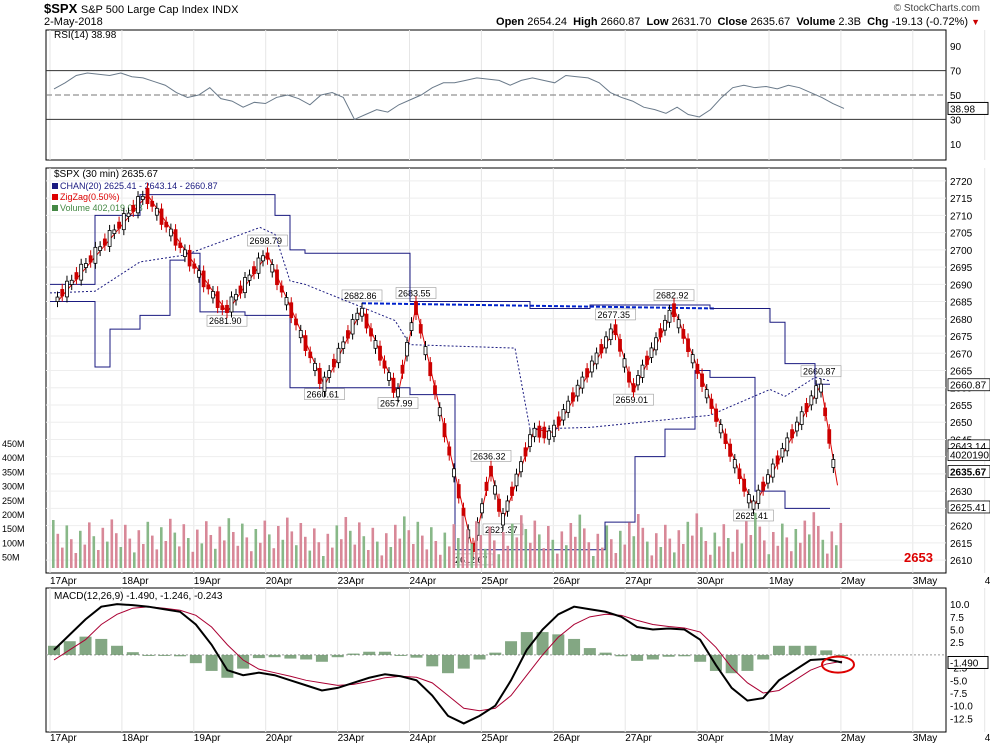 This screenshot has width=990, height=744. I want to click on volume-tick-label: 450M, so click(13, 444).